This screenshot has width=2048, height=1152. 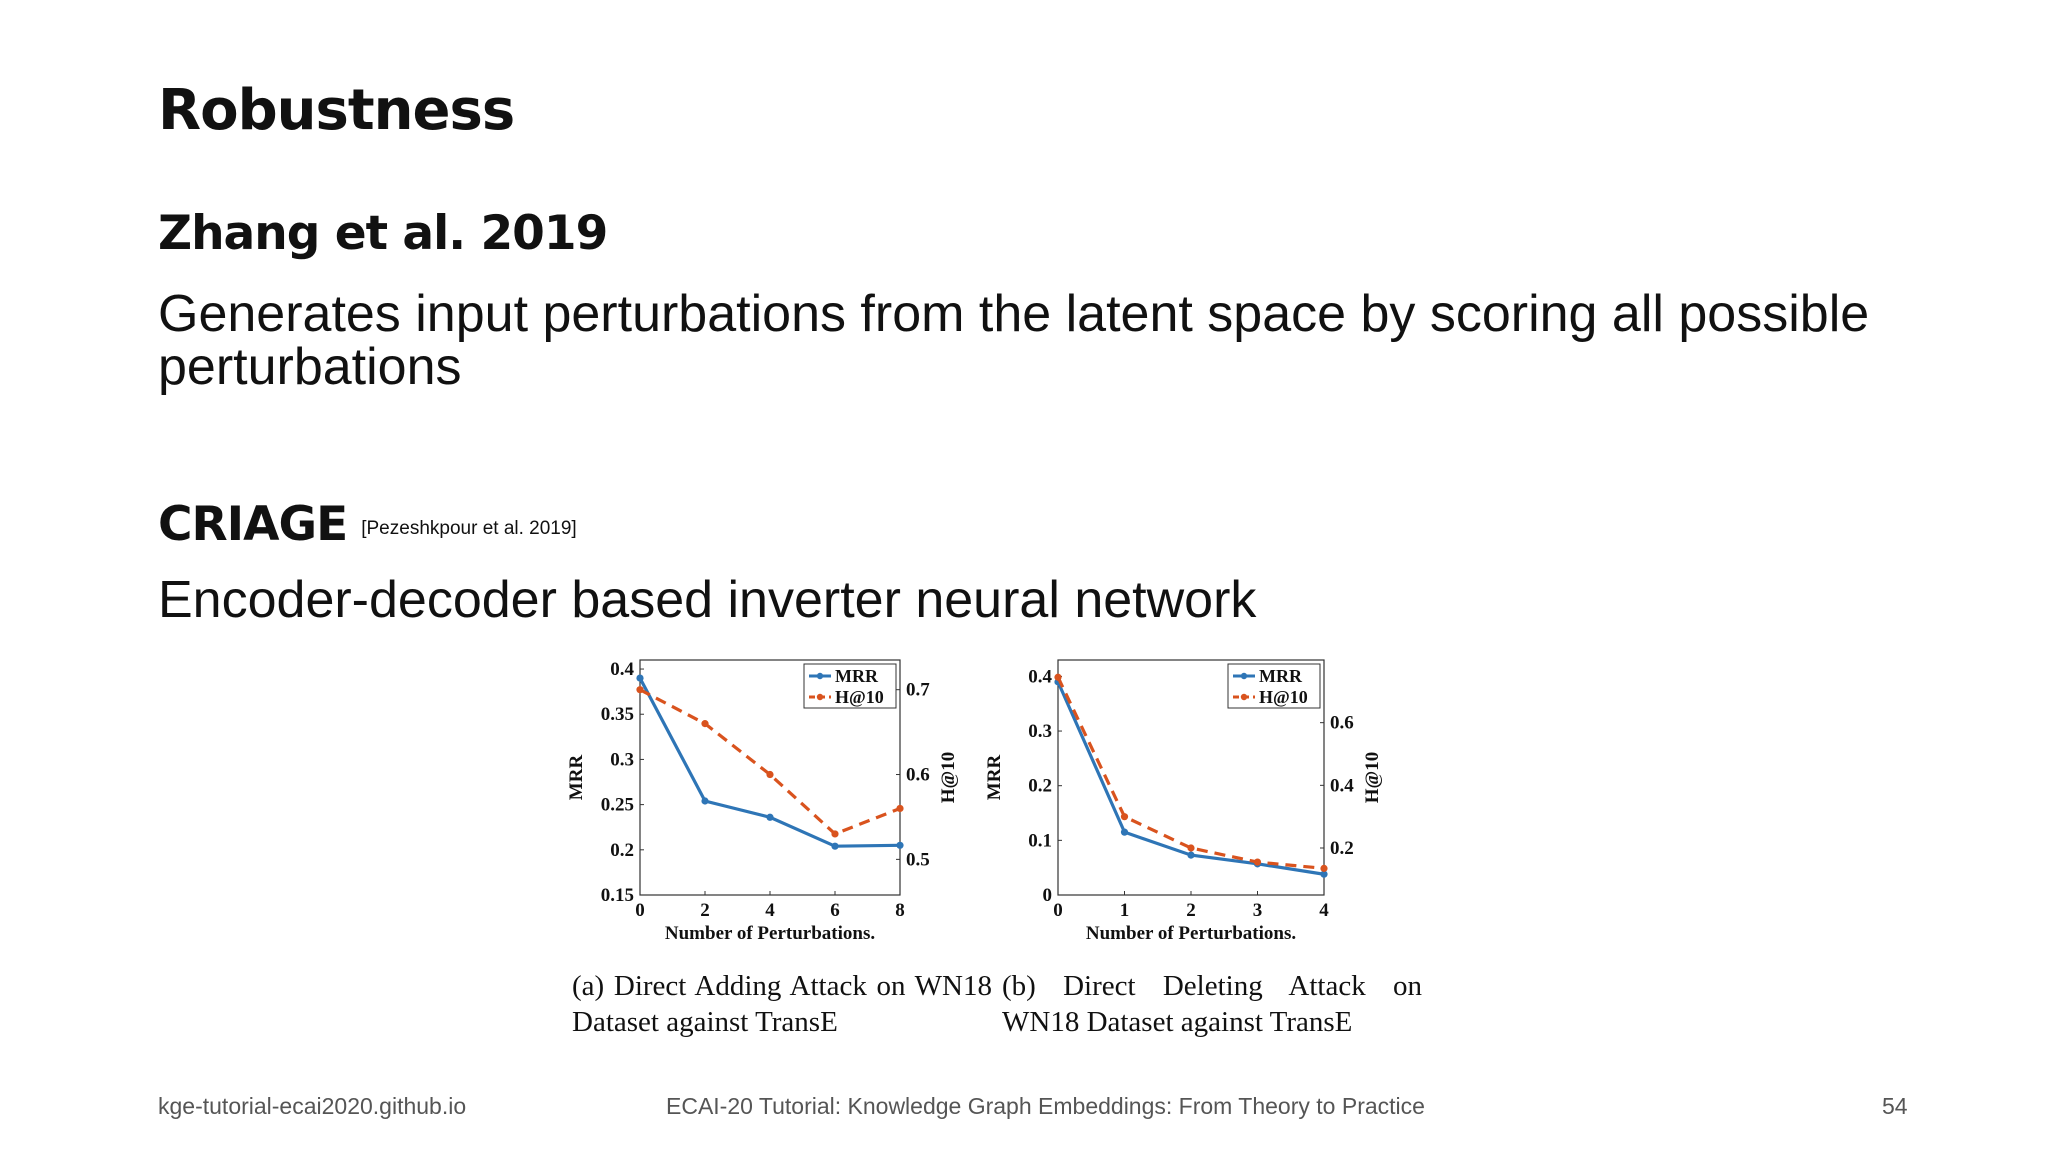 I want to click on x-tick-label: 1, so click(x=1125, y=910).